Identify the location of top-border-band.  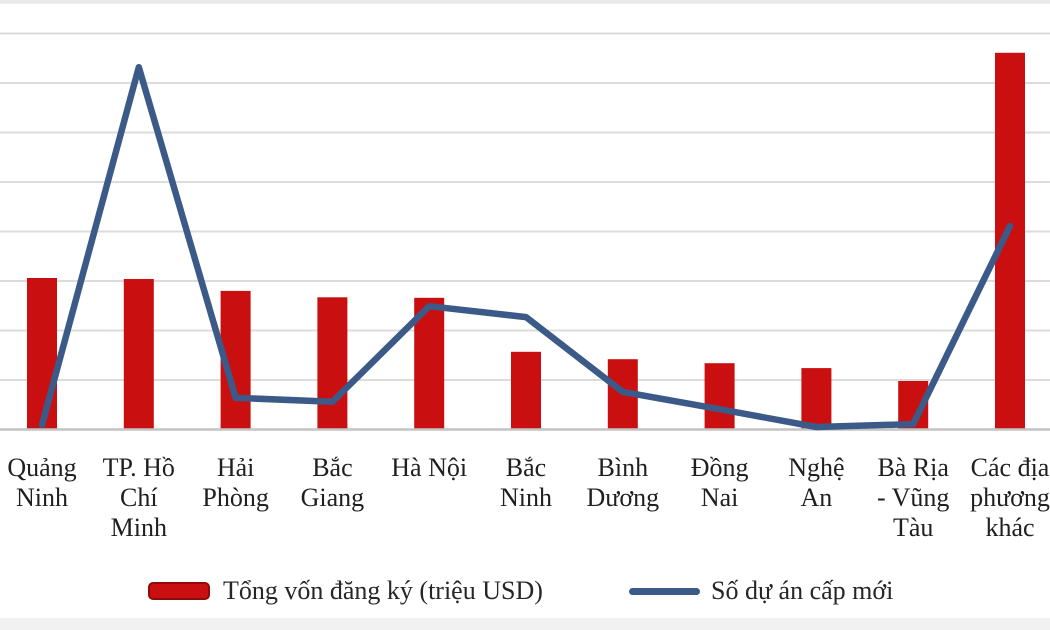
(525, 1).